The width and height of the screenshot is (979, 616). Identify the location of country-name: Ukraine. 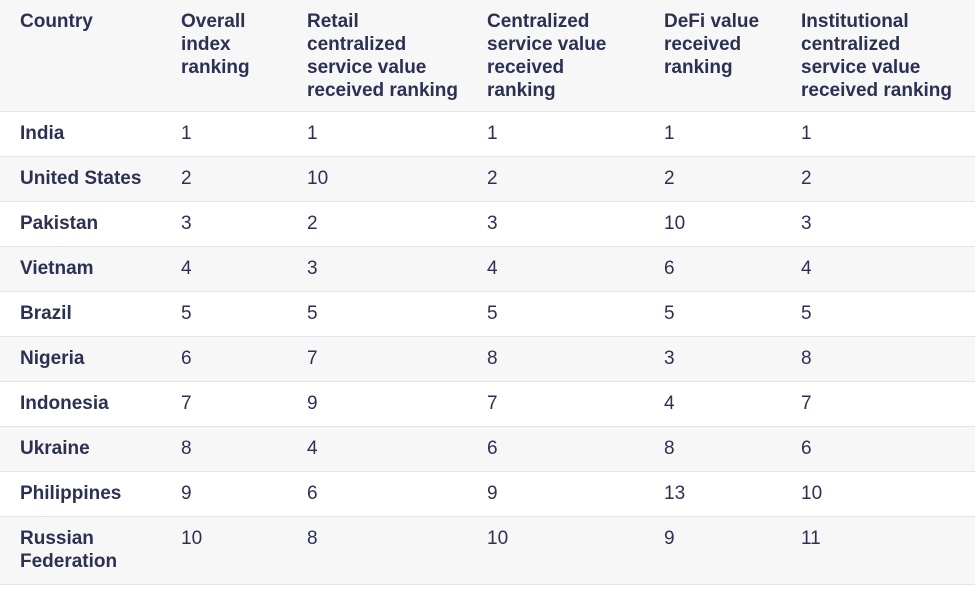
(80, 449).